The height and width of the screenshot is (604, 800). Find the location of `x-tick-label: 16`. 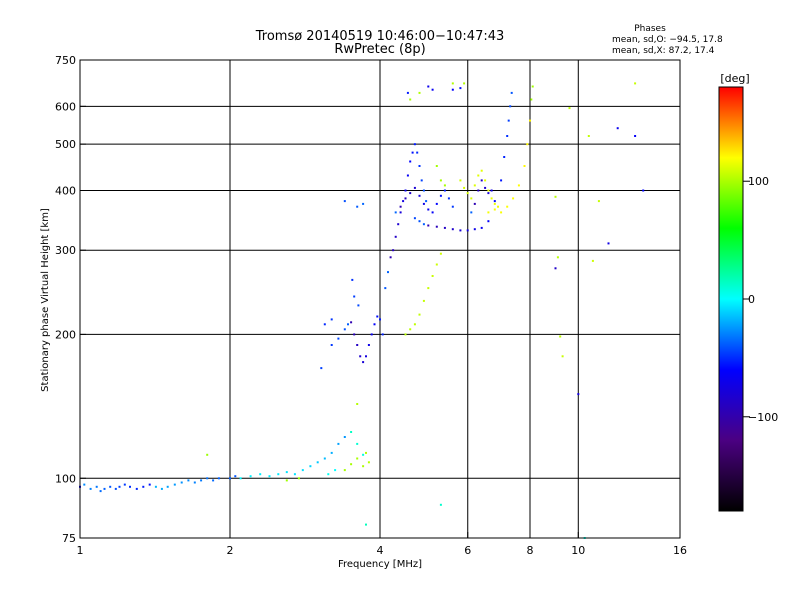

x-tick-label: 16 is located at coordinates (680, 550).